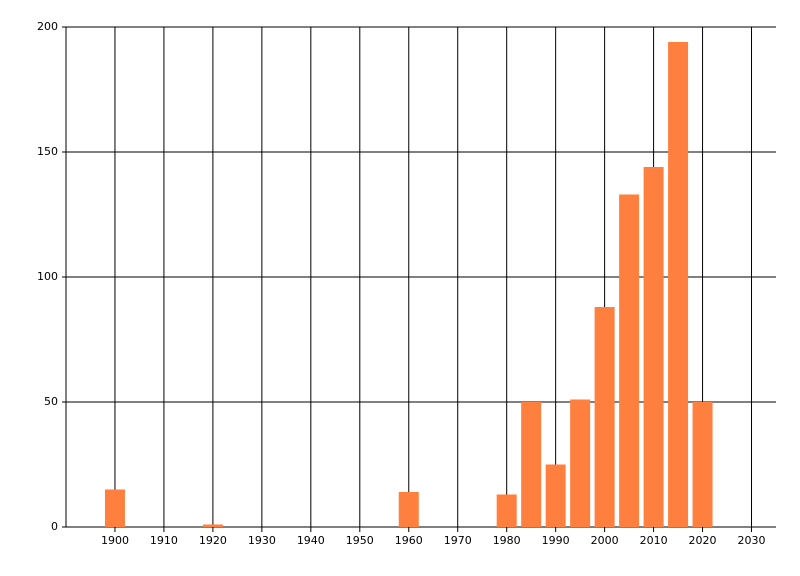  What do you see at coordinates (703, 540) in the screenshot?
I see `x-tick-label: 2020` at bounding box center [703, 540].